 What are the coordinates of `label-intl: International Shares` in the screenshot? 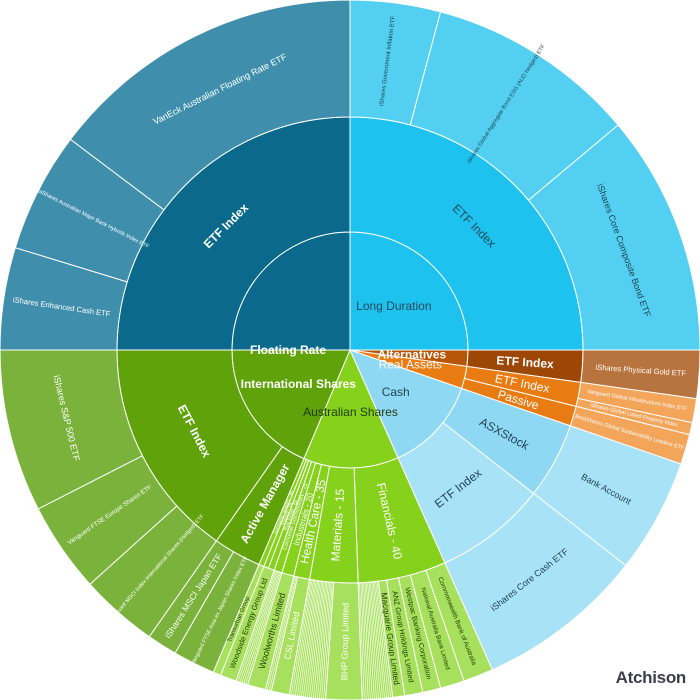 It's located at (299, 384).